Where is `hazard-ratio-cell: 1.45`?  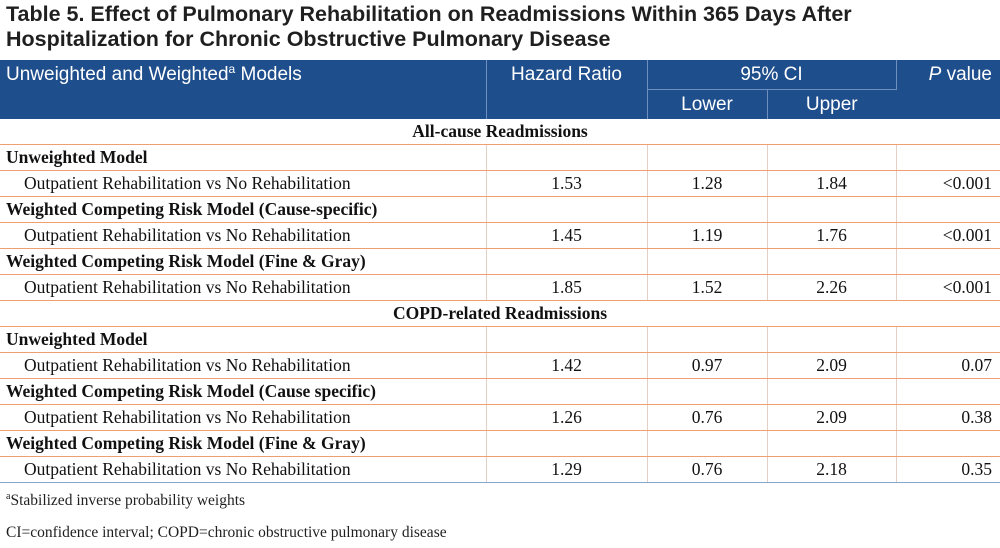 hazard-ratio-cell: 1.45 is located at coordinates (567, 235).